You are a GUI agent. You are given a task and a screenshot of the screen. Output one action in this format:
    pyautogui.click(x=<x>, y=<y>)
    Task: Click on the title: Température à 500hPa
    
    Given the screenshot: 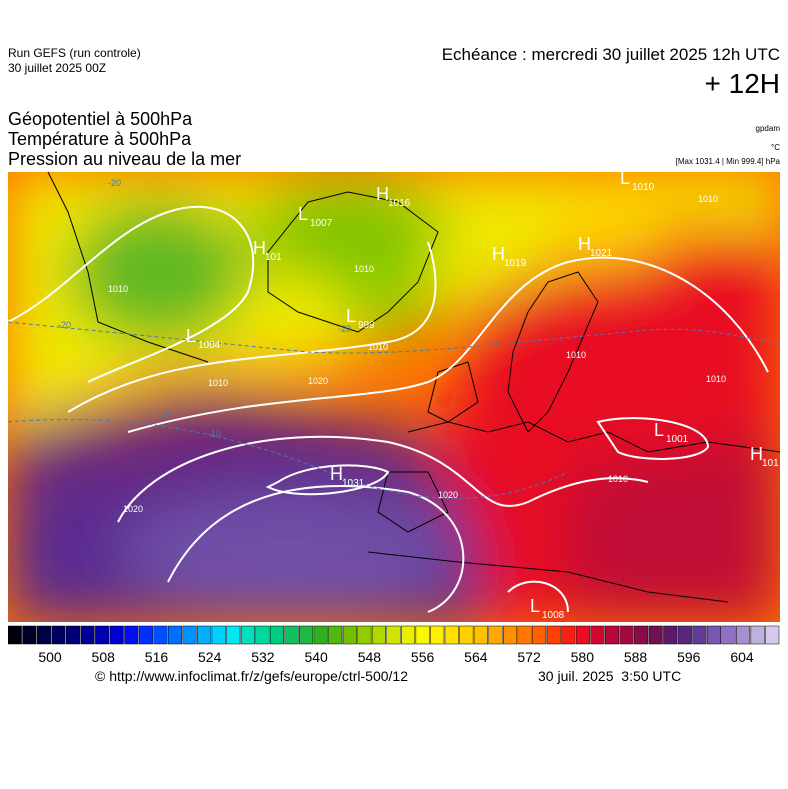 What is the action you would take?
    pyautogui.click(x=100, y=139)
    